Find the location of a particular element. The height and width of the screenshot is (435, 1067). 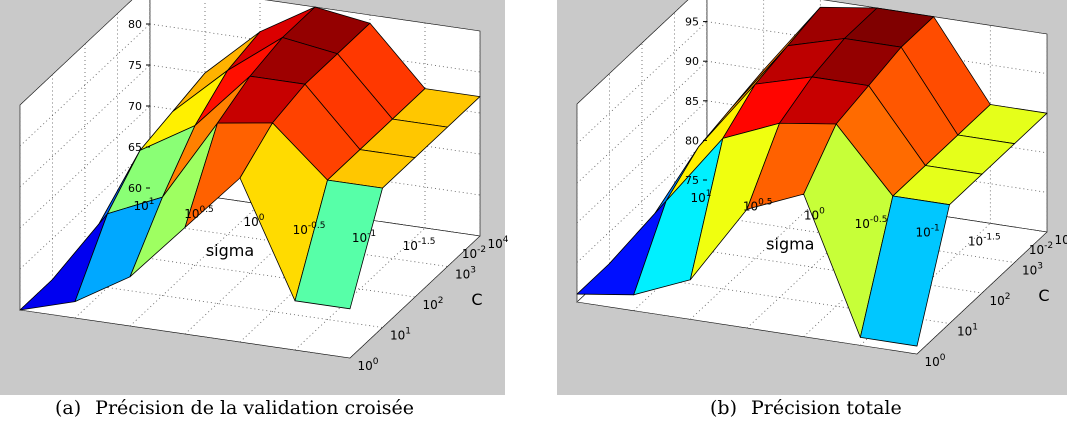

c-axis-label-b: C is located at coordinates (1043, 295).